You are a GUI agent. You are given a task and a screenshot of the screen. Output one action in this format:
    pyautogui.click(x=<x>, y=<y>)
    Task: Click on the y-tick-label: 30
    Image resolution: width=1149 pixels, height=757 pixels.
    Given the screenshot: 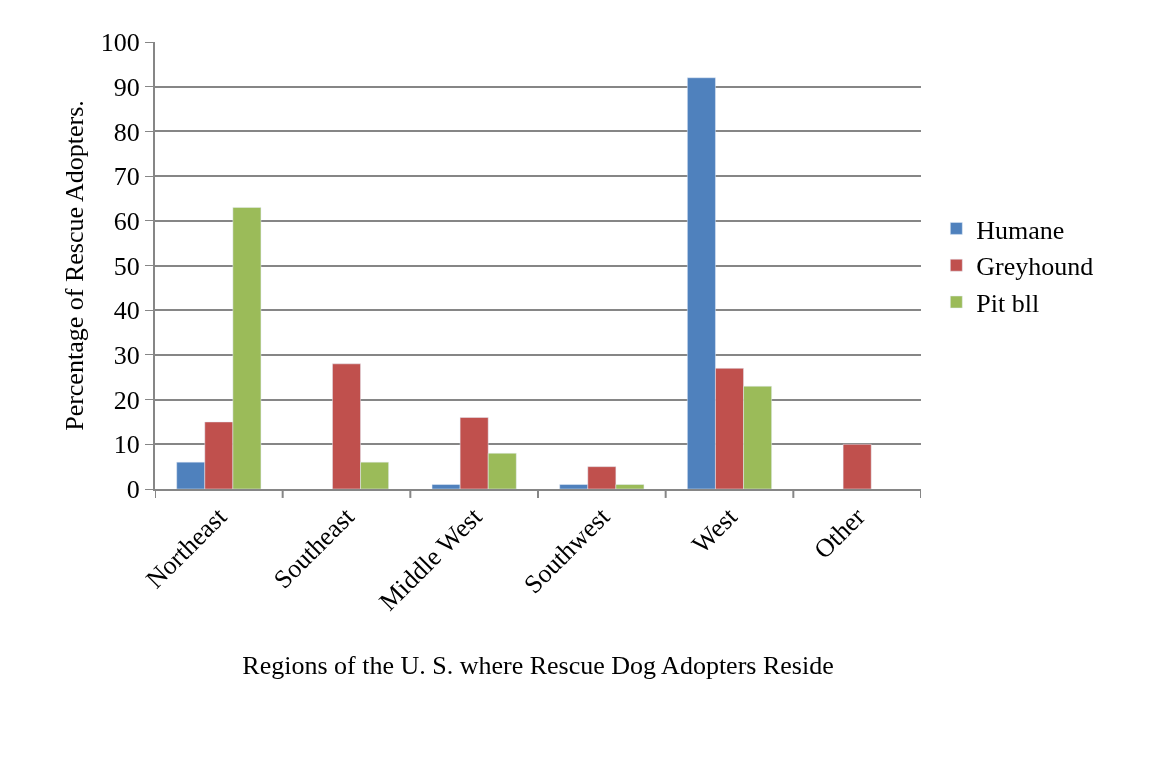 What is the action you would take?
    pyautogui.click(x=126, y=355)
    